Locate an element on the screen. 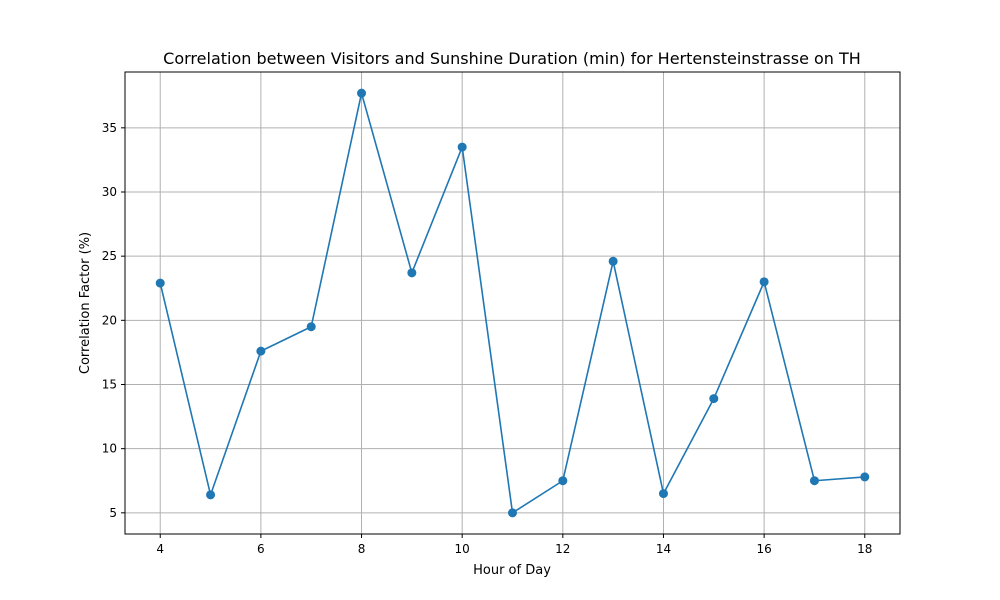  y-tick-label: 20 is located at coordinates (109, 320).